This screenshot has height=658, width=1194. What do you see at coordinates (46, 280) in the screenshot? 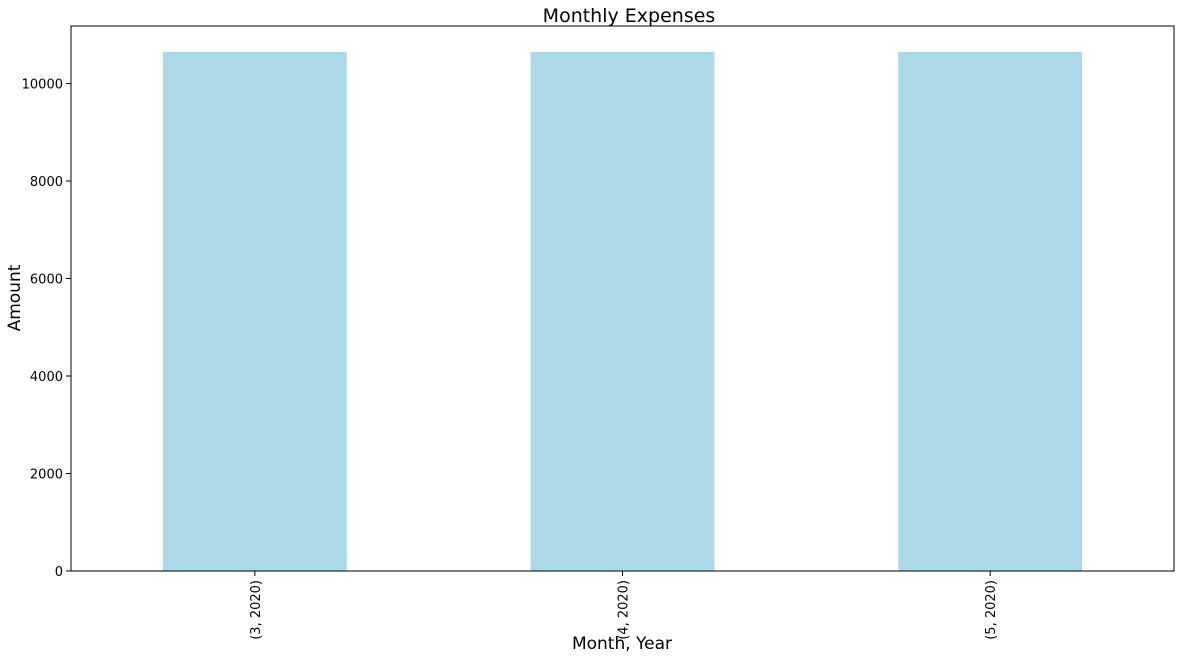
I see `y-tick-label: 6000` at bounding box center [46, 280].